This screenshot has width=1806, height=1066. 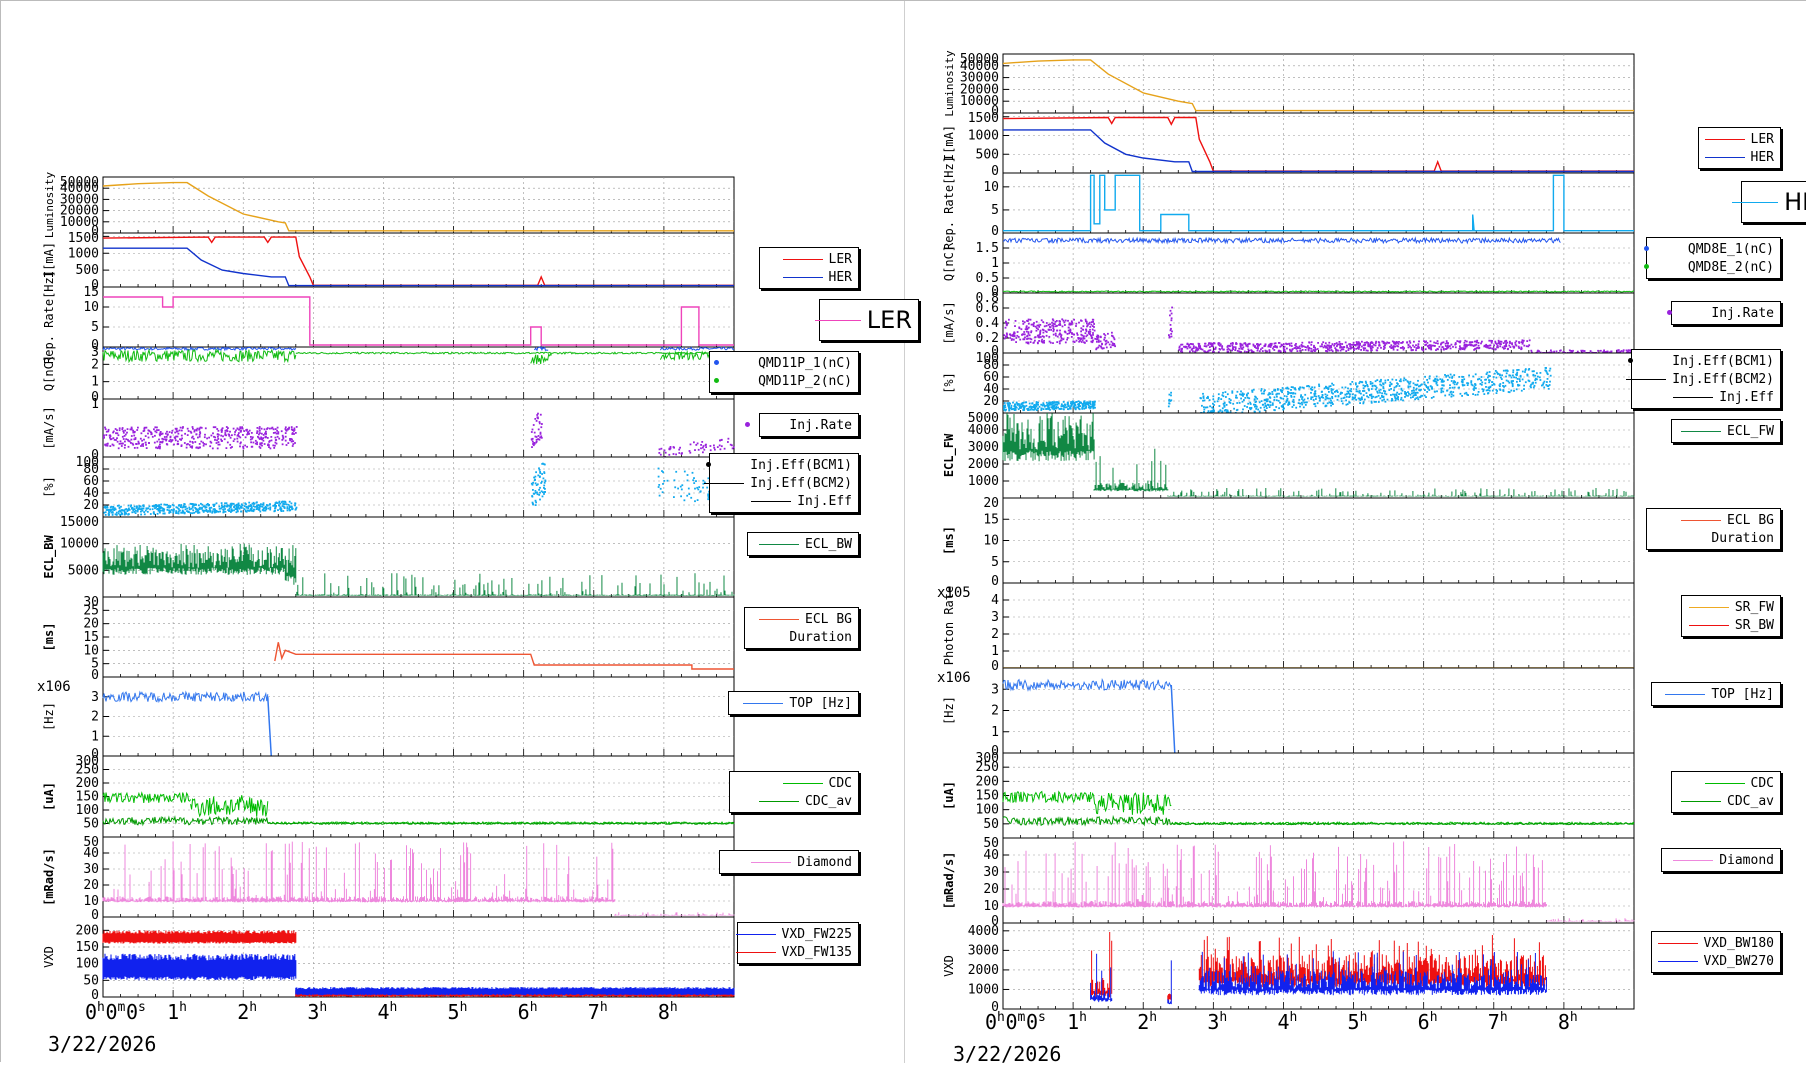 What do you see at coordinates (95, 382) in the screenshot?
I see `y-tick-label: 1` at bounding box center [95, 382].